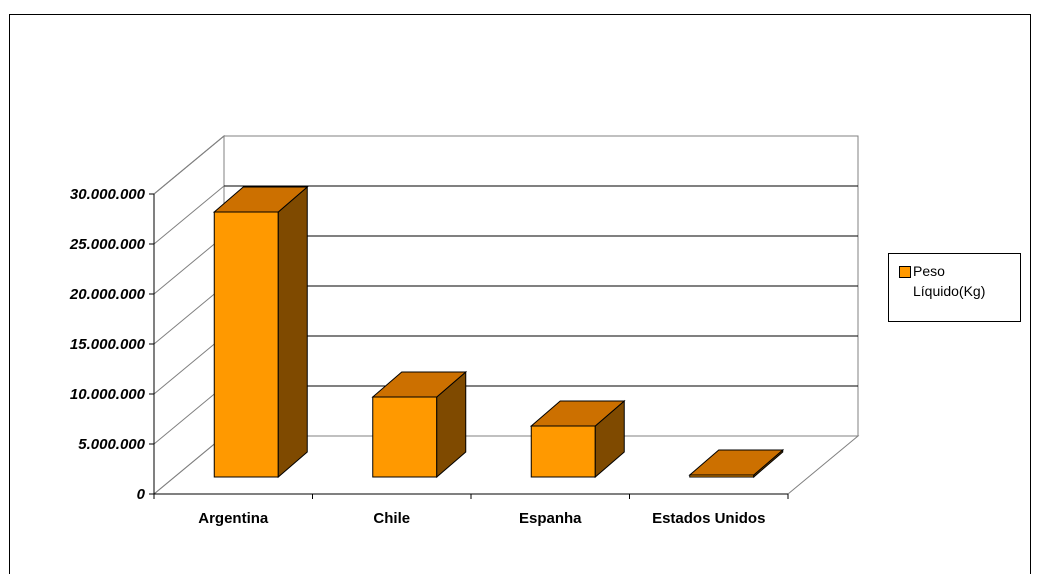 This screenshot has width=1040, height=574. I want to click on bar-chile, so click(419, 424).